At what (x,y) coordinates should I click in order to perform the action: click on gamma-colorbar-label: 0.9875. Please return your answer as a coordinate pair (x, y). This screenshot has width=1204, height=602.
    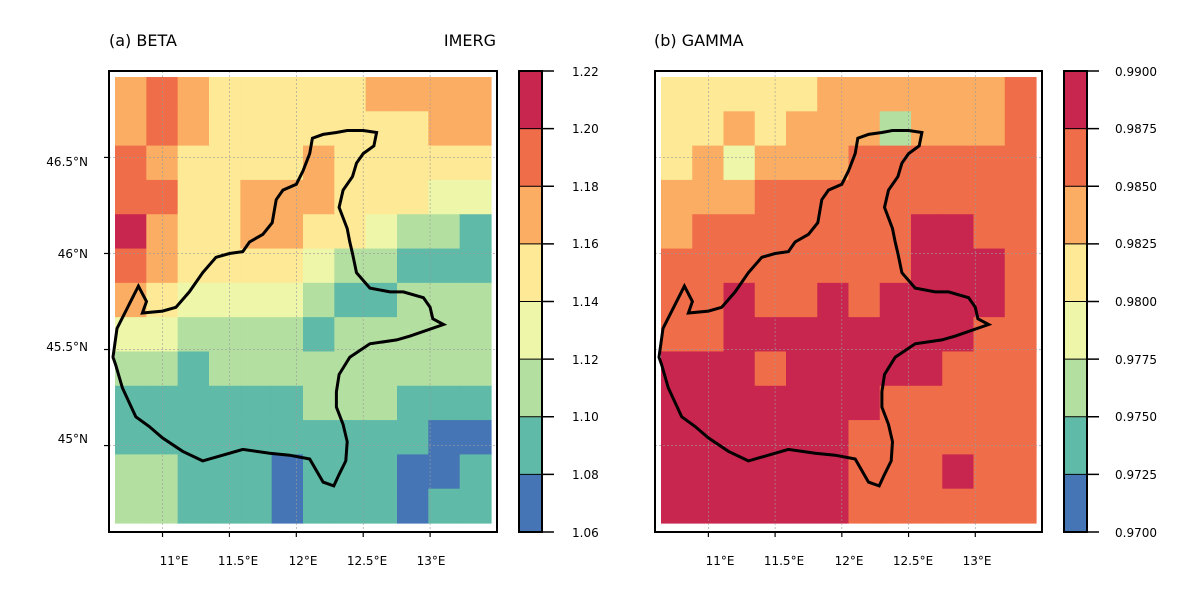
    Looking at the image, I should click on (1136, 129).